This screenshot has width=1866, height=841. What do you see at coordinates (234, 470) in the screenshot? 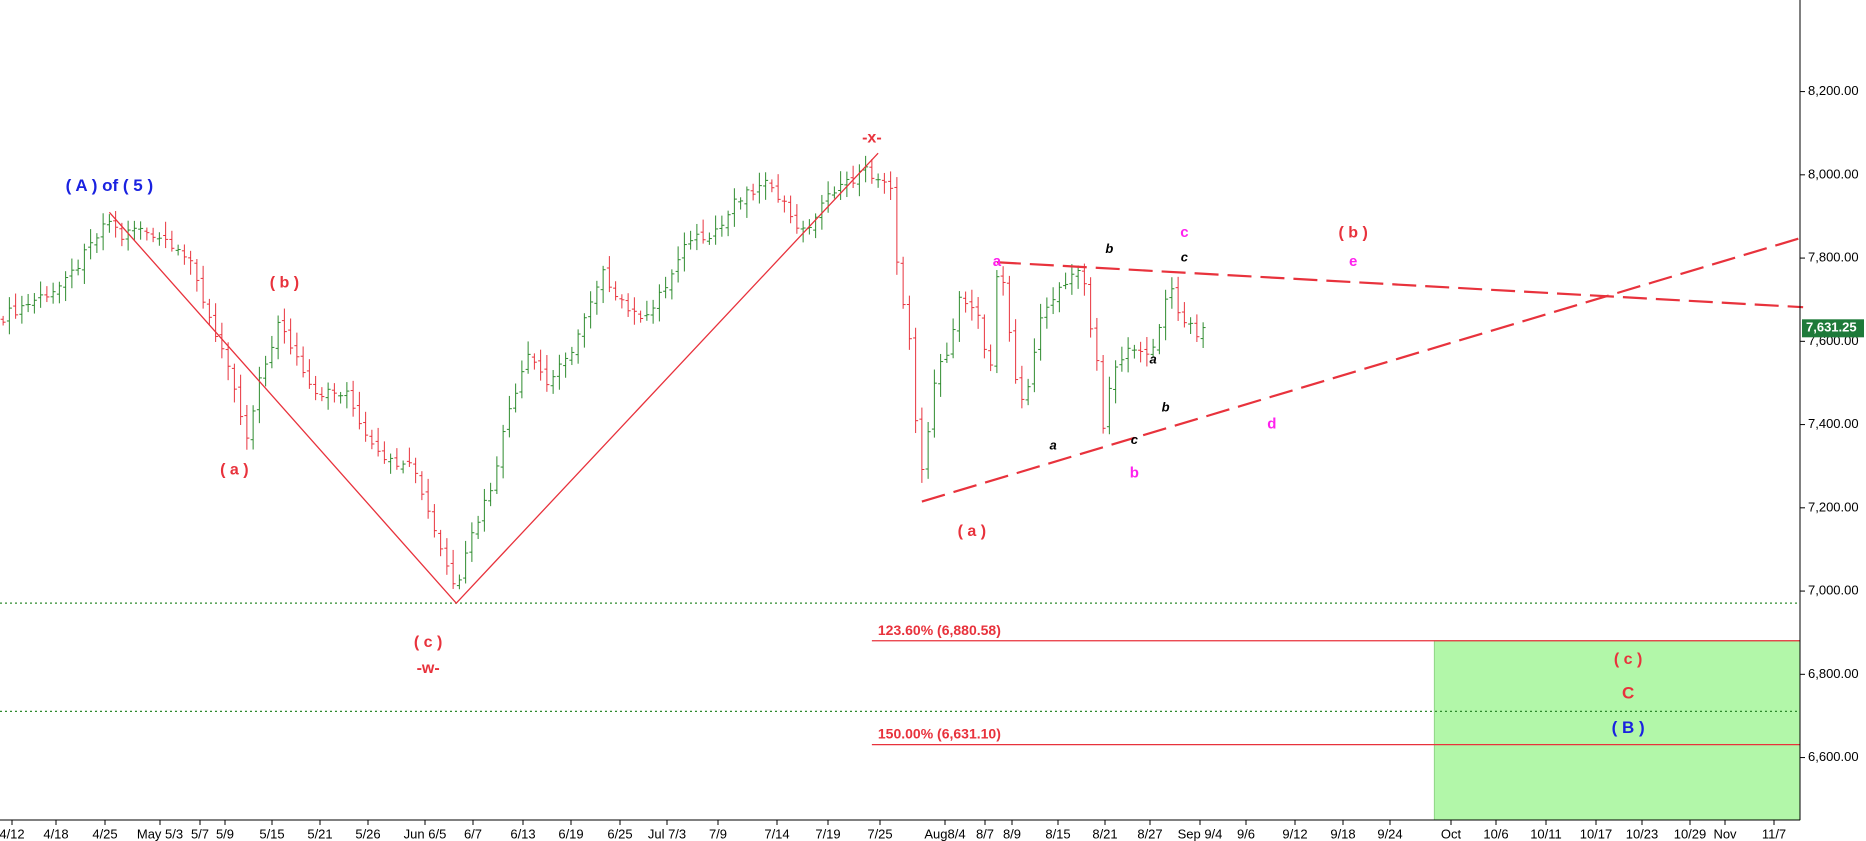
I see `annotation-2: ( a )` at bounding box center [234, 470].